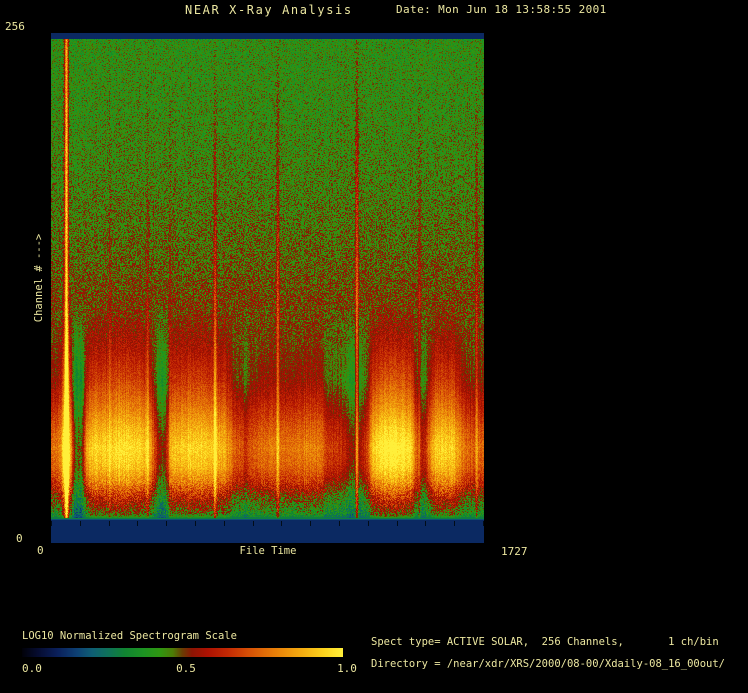 The image size is (748, 693). What do you see at coordinates (514, 551) in the screenshot?
I see `x-axis-max-label: 1727` at bounding box center [514, 551].